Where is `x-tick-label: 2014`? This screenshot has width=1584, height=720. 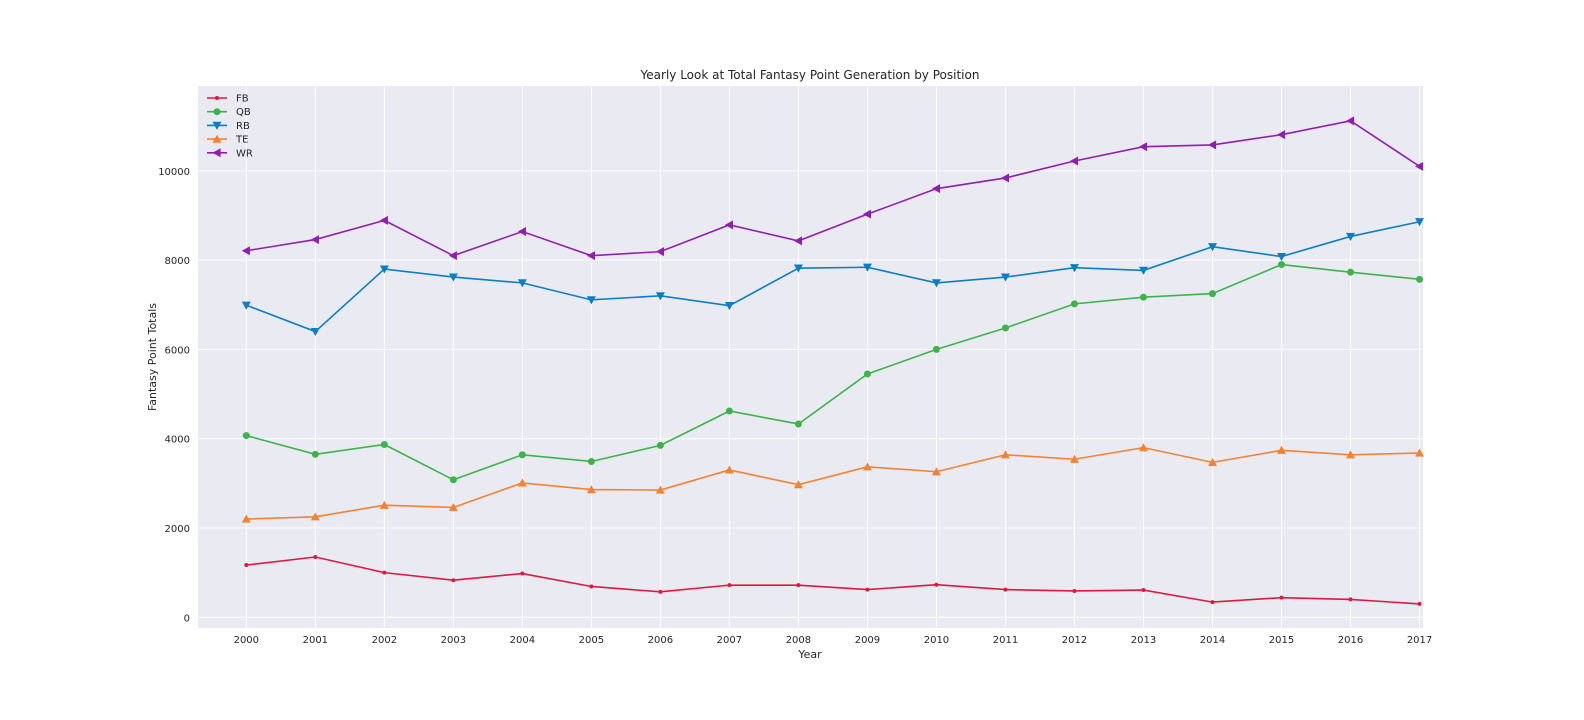
x-tick-label: 2014 is located at coordinates (1212, 640).